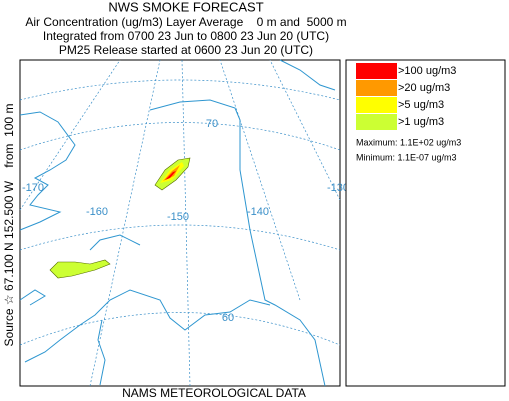  I want to click on title: NWS SMOKE FORECAST, so click(185, 7).